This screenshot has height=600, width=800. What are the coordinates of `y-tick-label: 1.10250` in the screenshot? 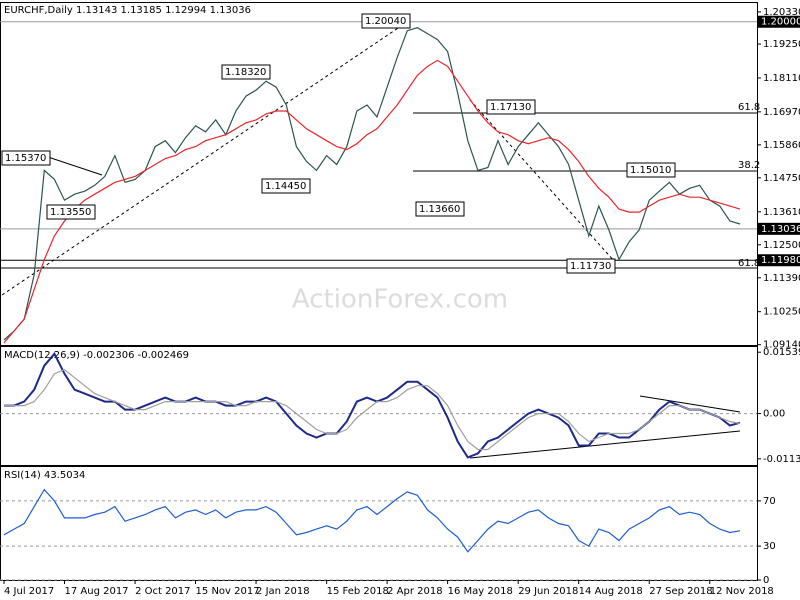 It's located at (781, 312).